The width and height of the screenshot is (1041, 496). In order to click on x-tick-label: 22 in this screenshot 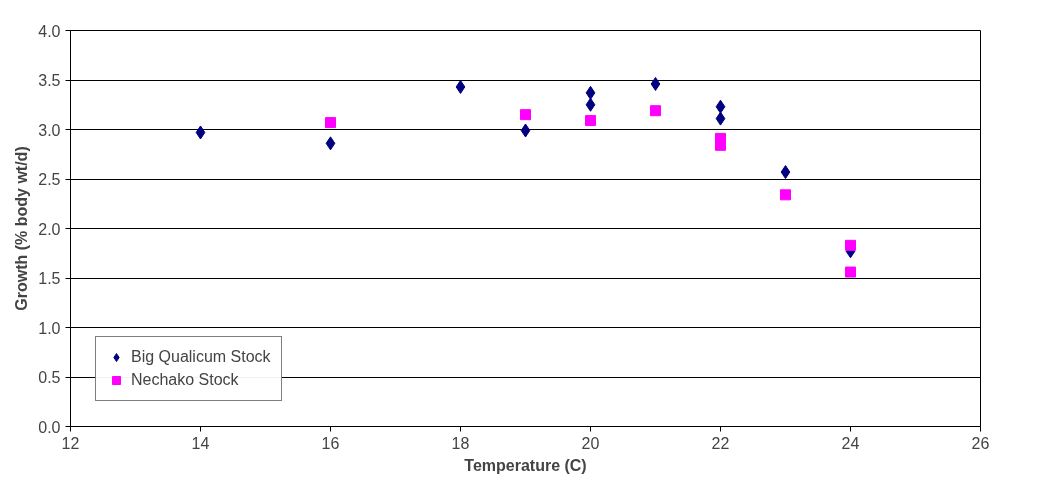, I will do `click(720, 443)`.